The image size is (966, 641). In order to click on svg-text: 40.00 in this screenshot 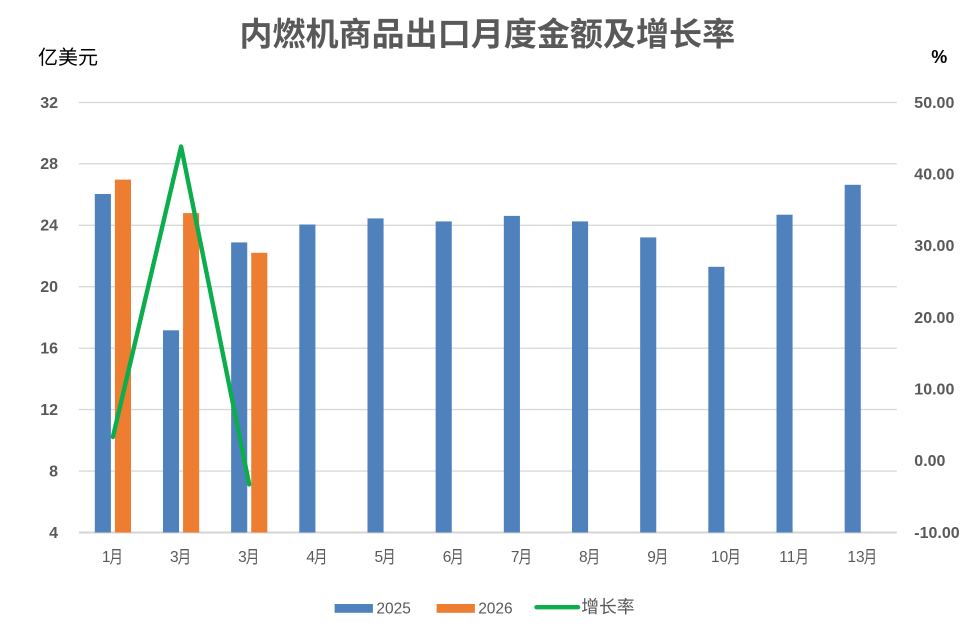, I will do `click(934, 175)`.